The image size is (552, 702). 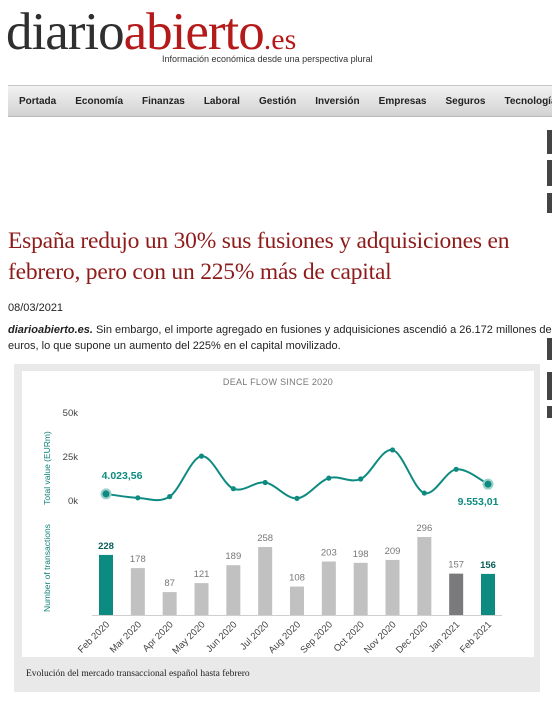 What do you see at coordinates (297, 475) in the screenshot?
I see `deal-value-line` at bounding box center [297, 475].